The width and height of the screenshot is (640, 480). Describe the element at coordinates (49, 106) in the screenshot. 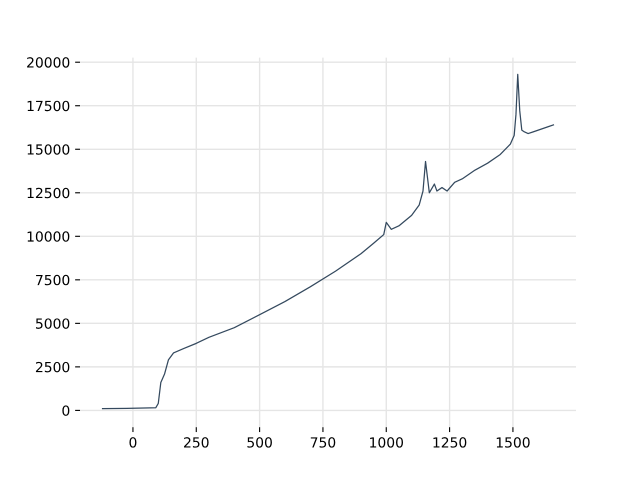

I see `y-tick-label: 17500` at that location.